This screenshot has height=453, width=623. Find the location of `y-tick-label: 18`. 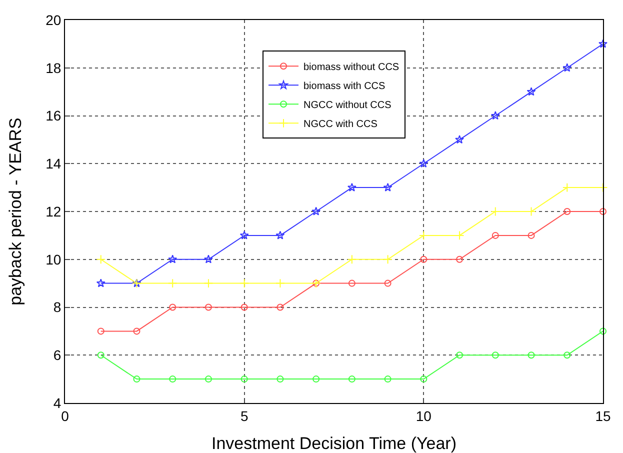

y-tick-label: 18 is located at coordinates (54, 68).